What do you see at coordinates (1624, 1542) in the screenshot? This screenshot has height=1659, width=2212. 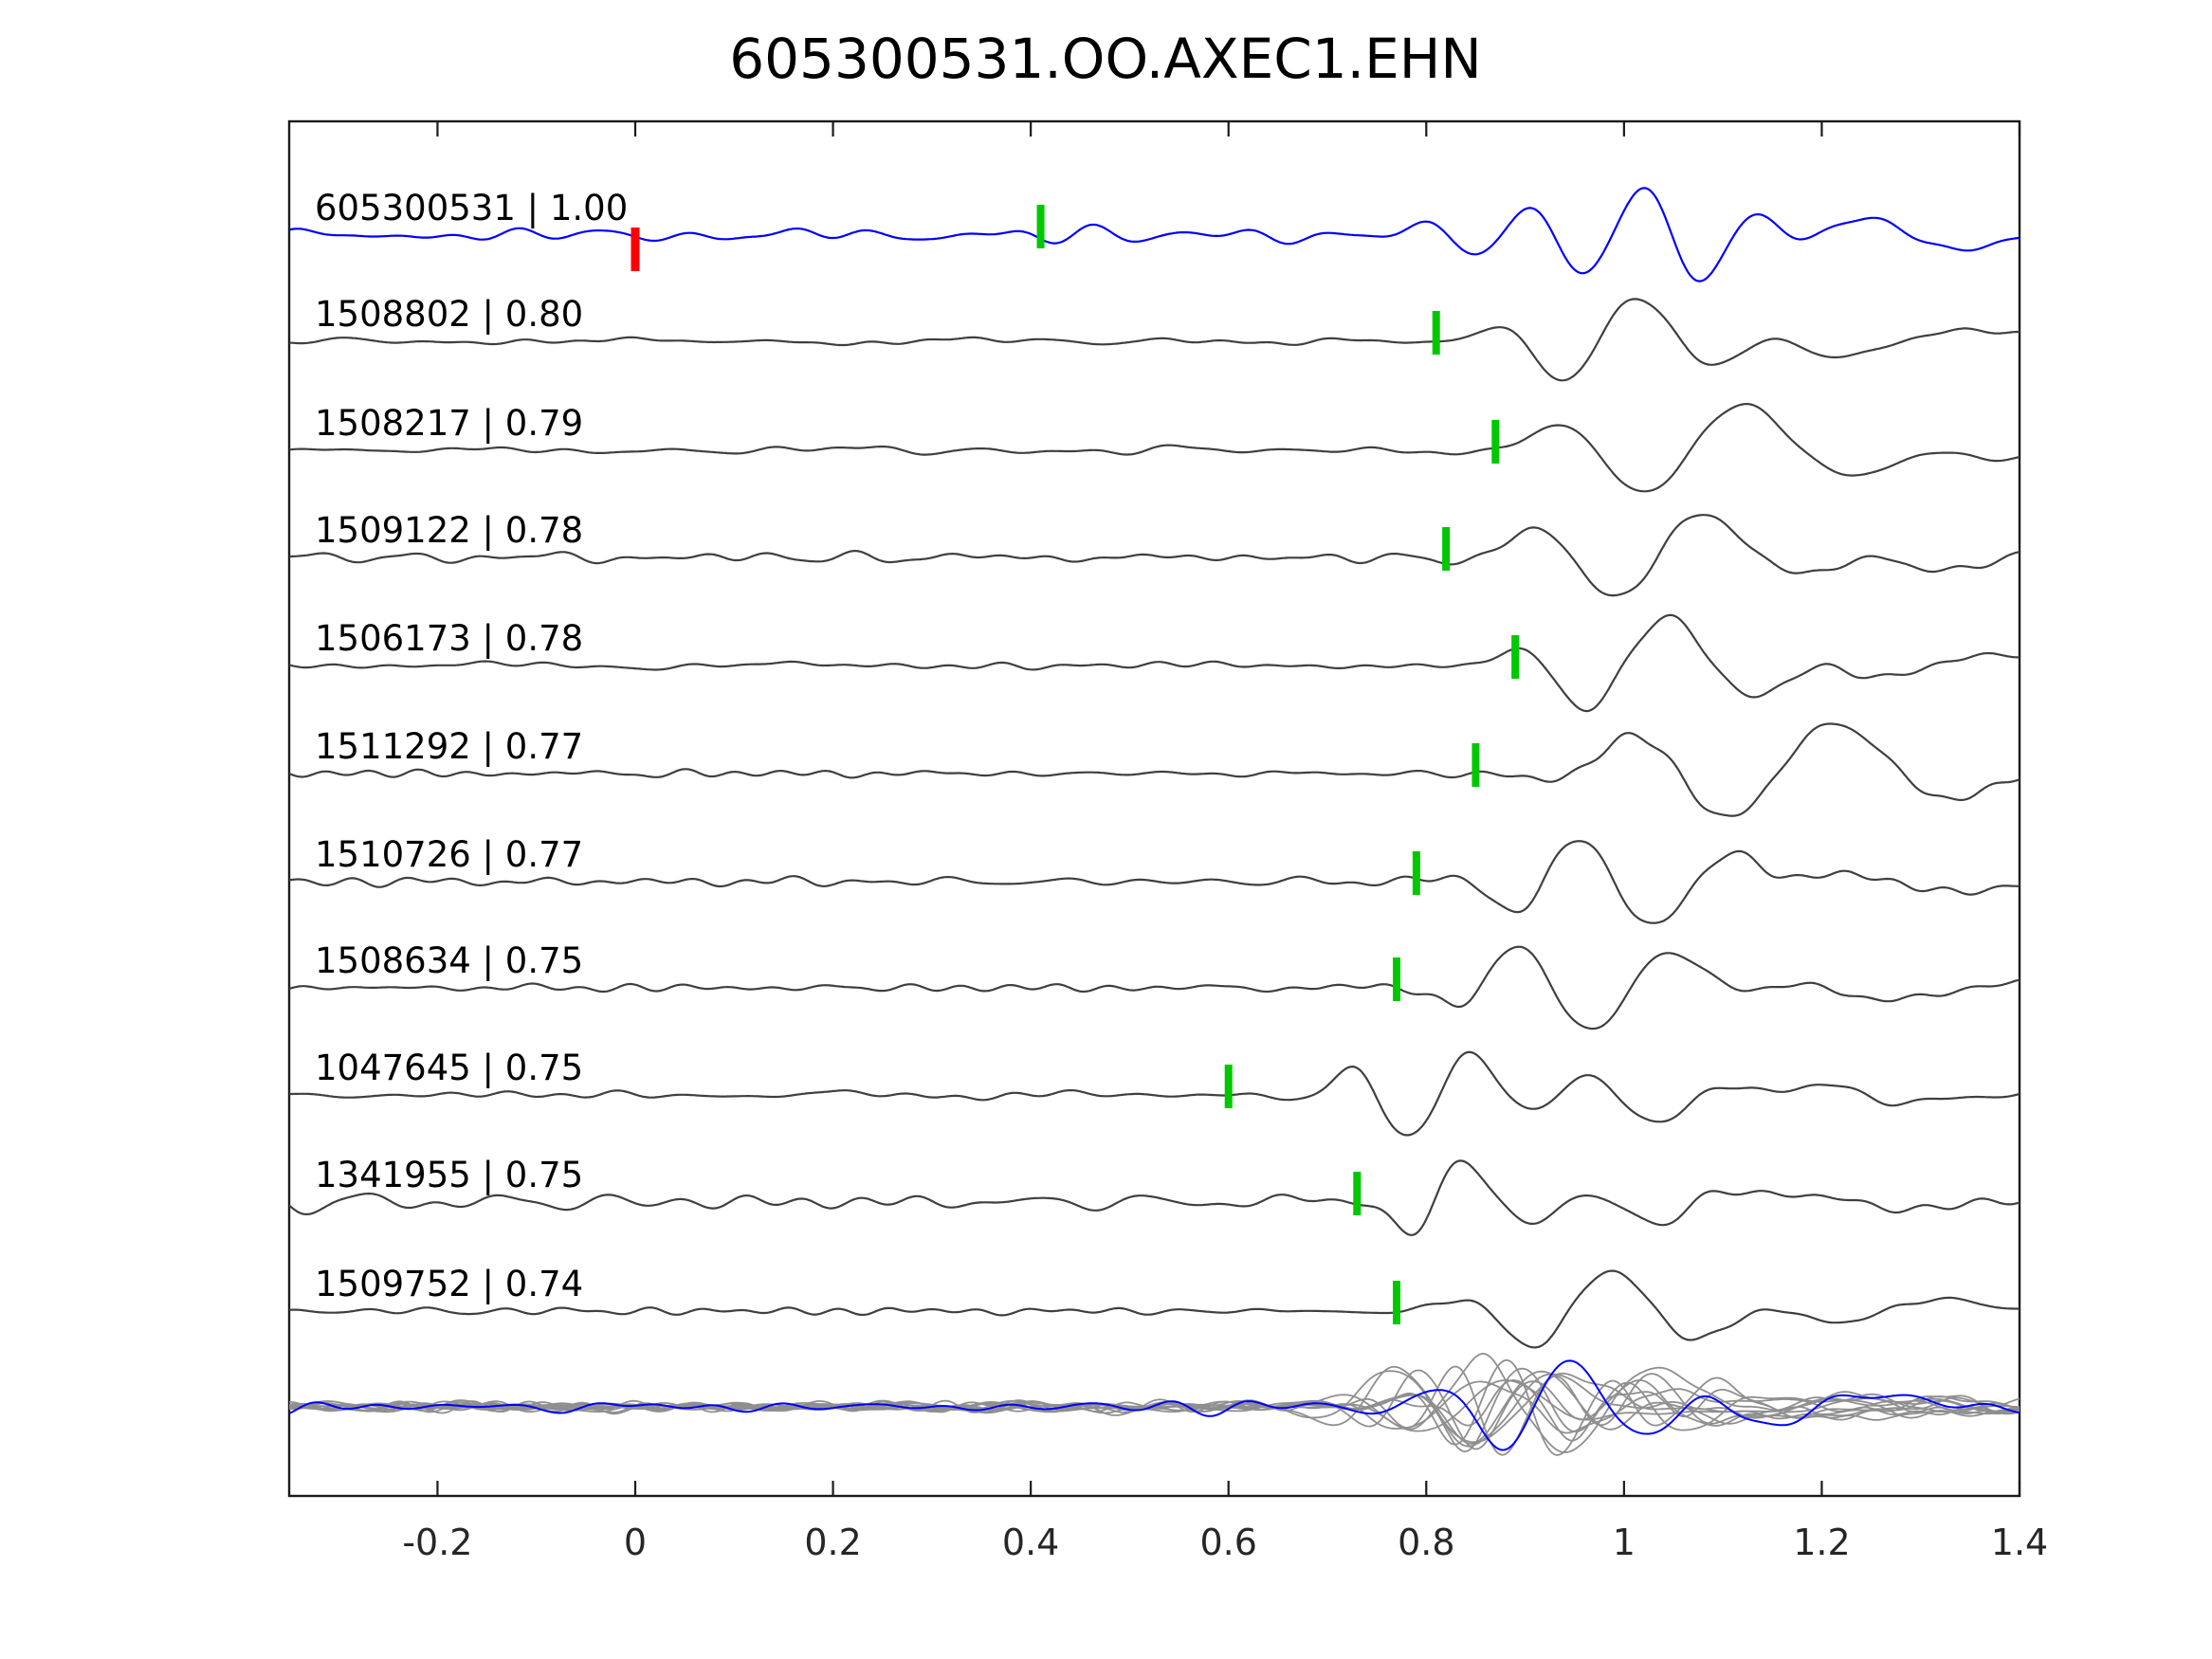 I see `x-tick-label: 1` at bounding box center [1624, 1542].